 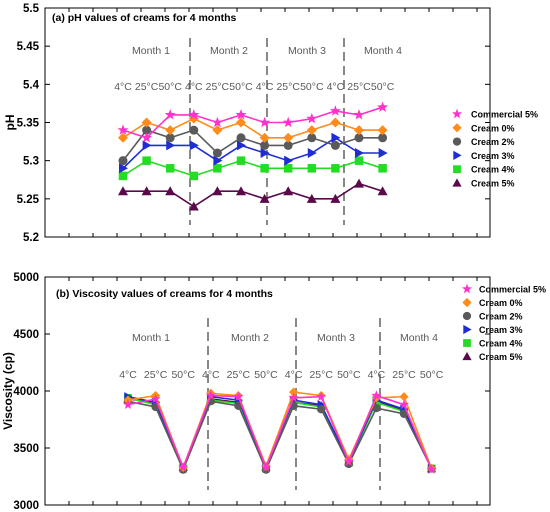 I want to click on legend-label: Cream 0%, so click(x=501, y=303).